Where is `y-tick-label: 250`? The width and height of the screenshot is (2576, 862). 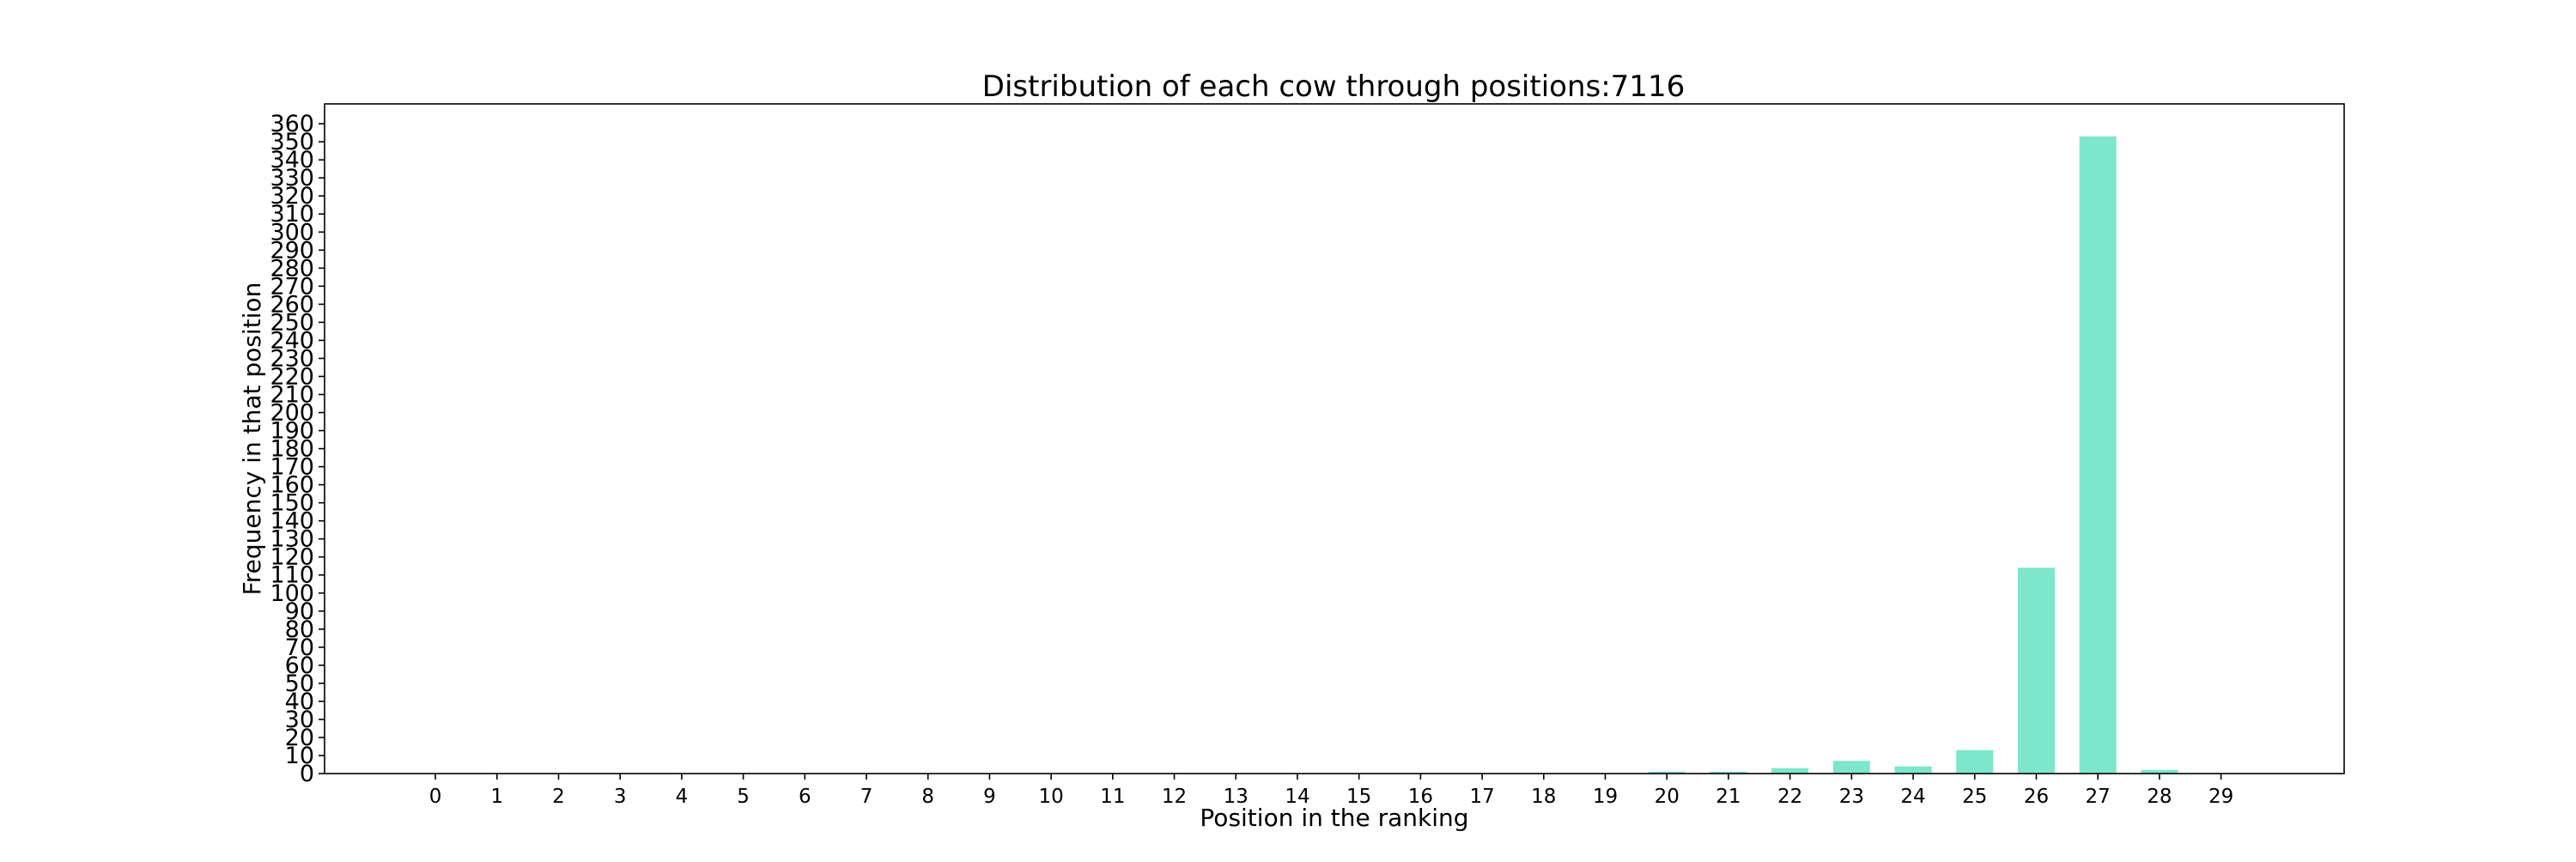 y-tick-label: 250 is located at coordinates (292, 322).